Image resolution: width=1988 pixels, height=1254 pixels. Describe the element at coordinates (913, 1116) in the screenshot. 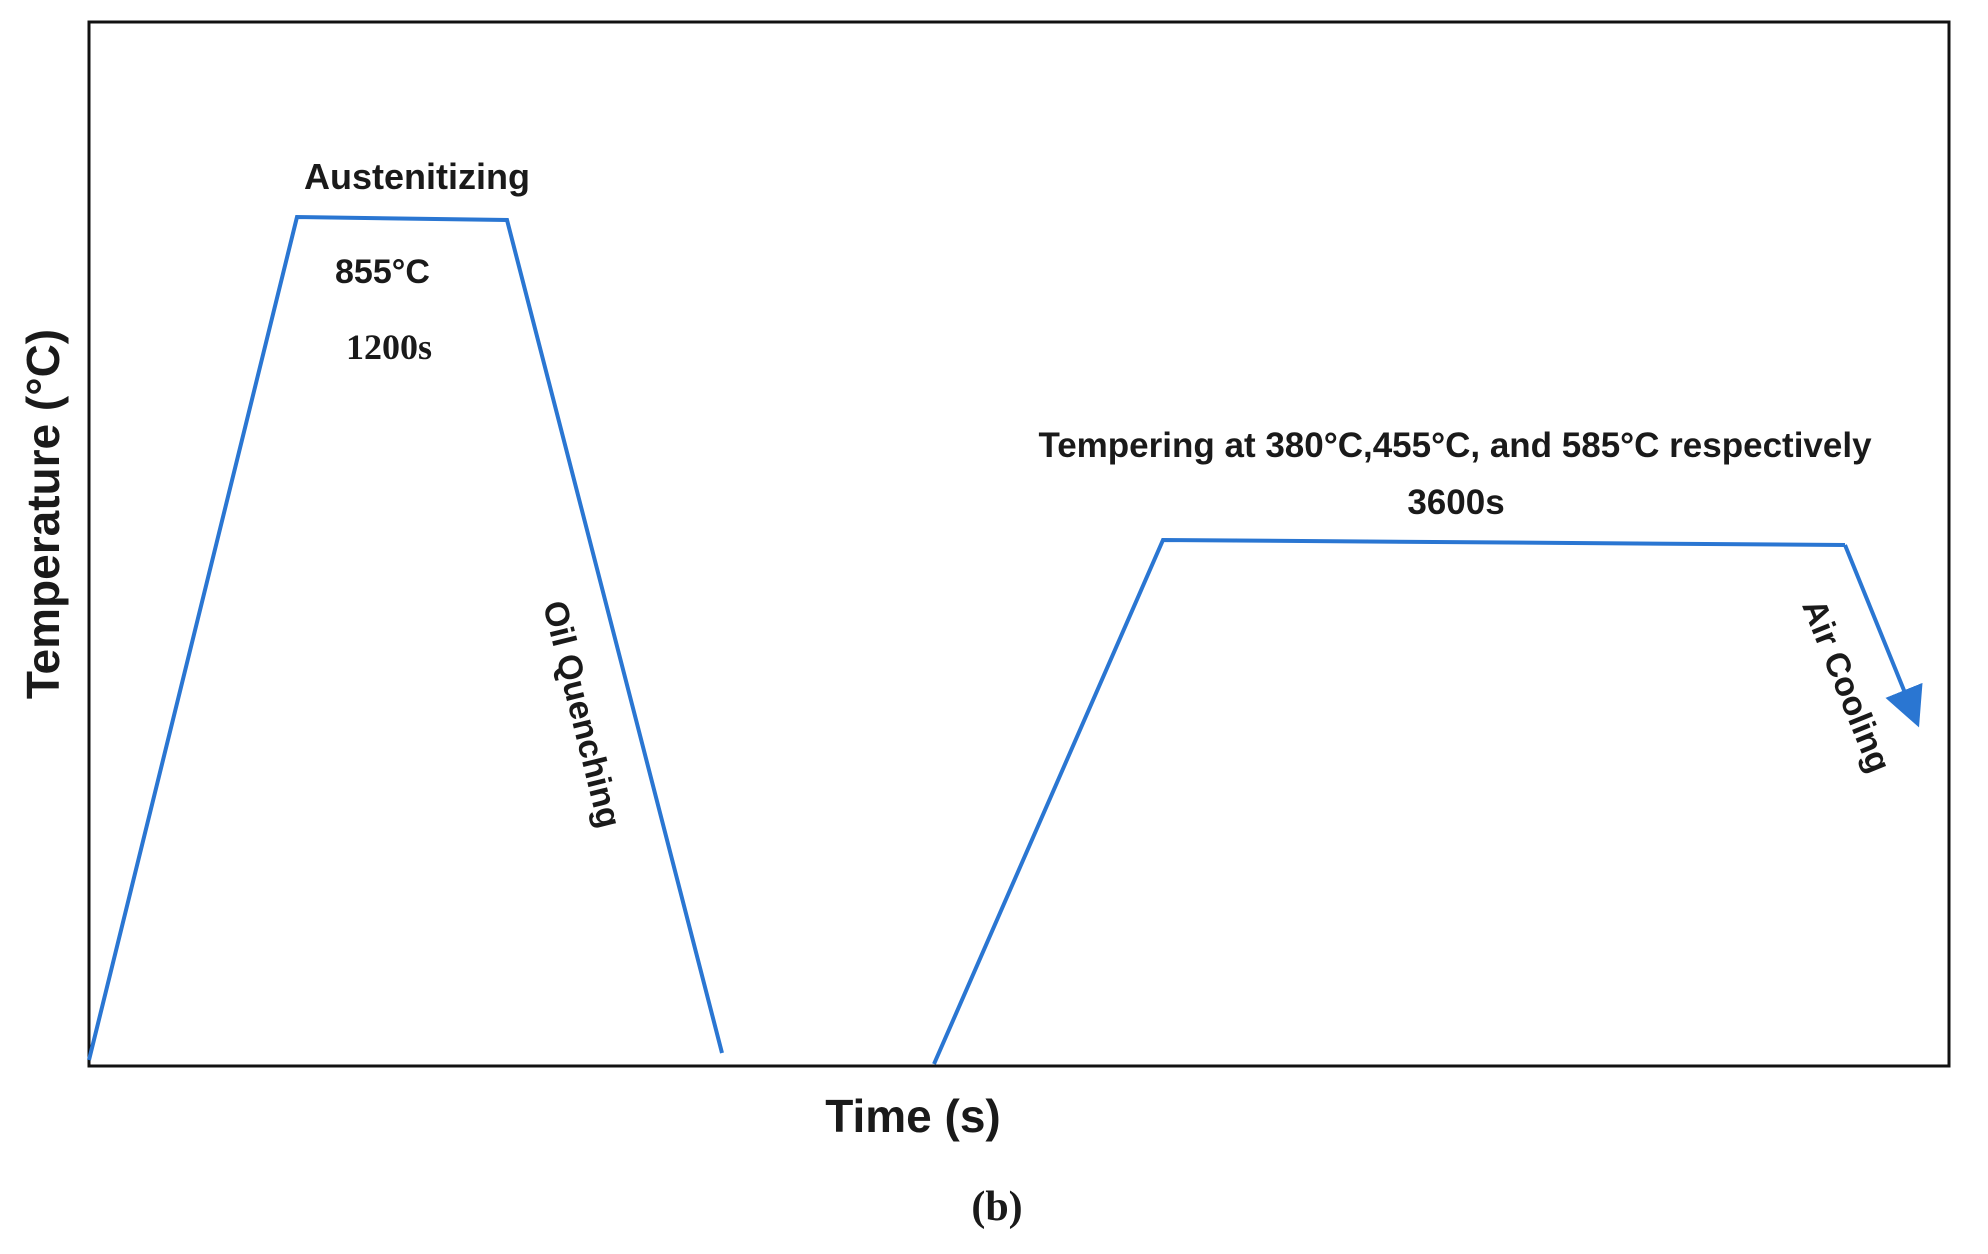

I see `x-axis-label: Time (s)` at that location.